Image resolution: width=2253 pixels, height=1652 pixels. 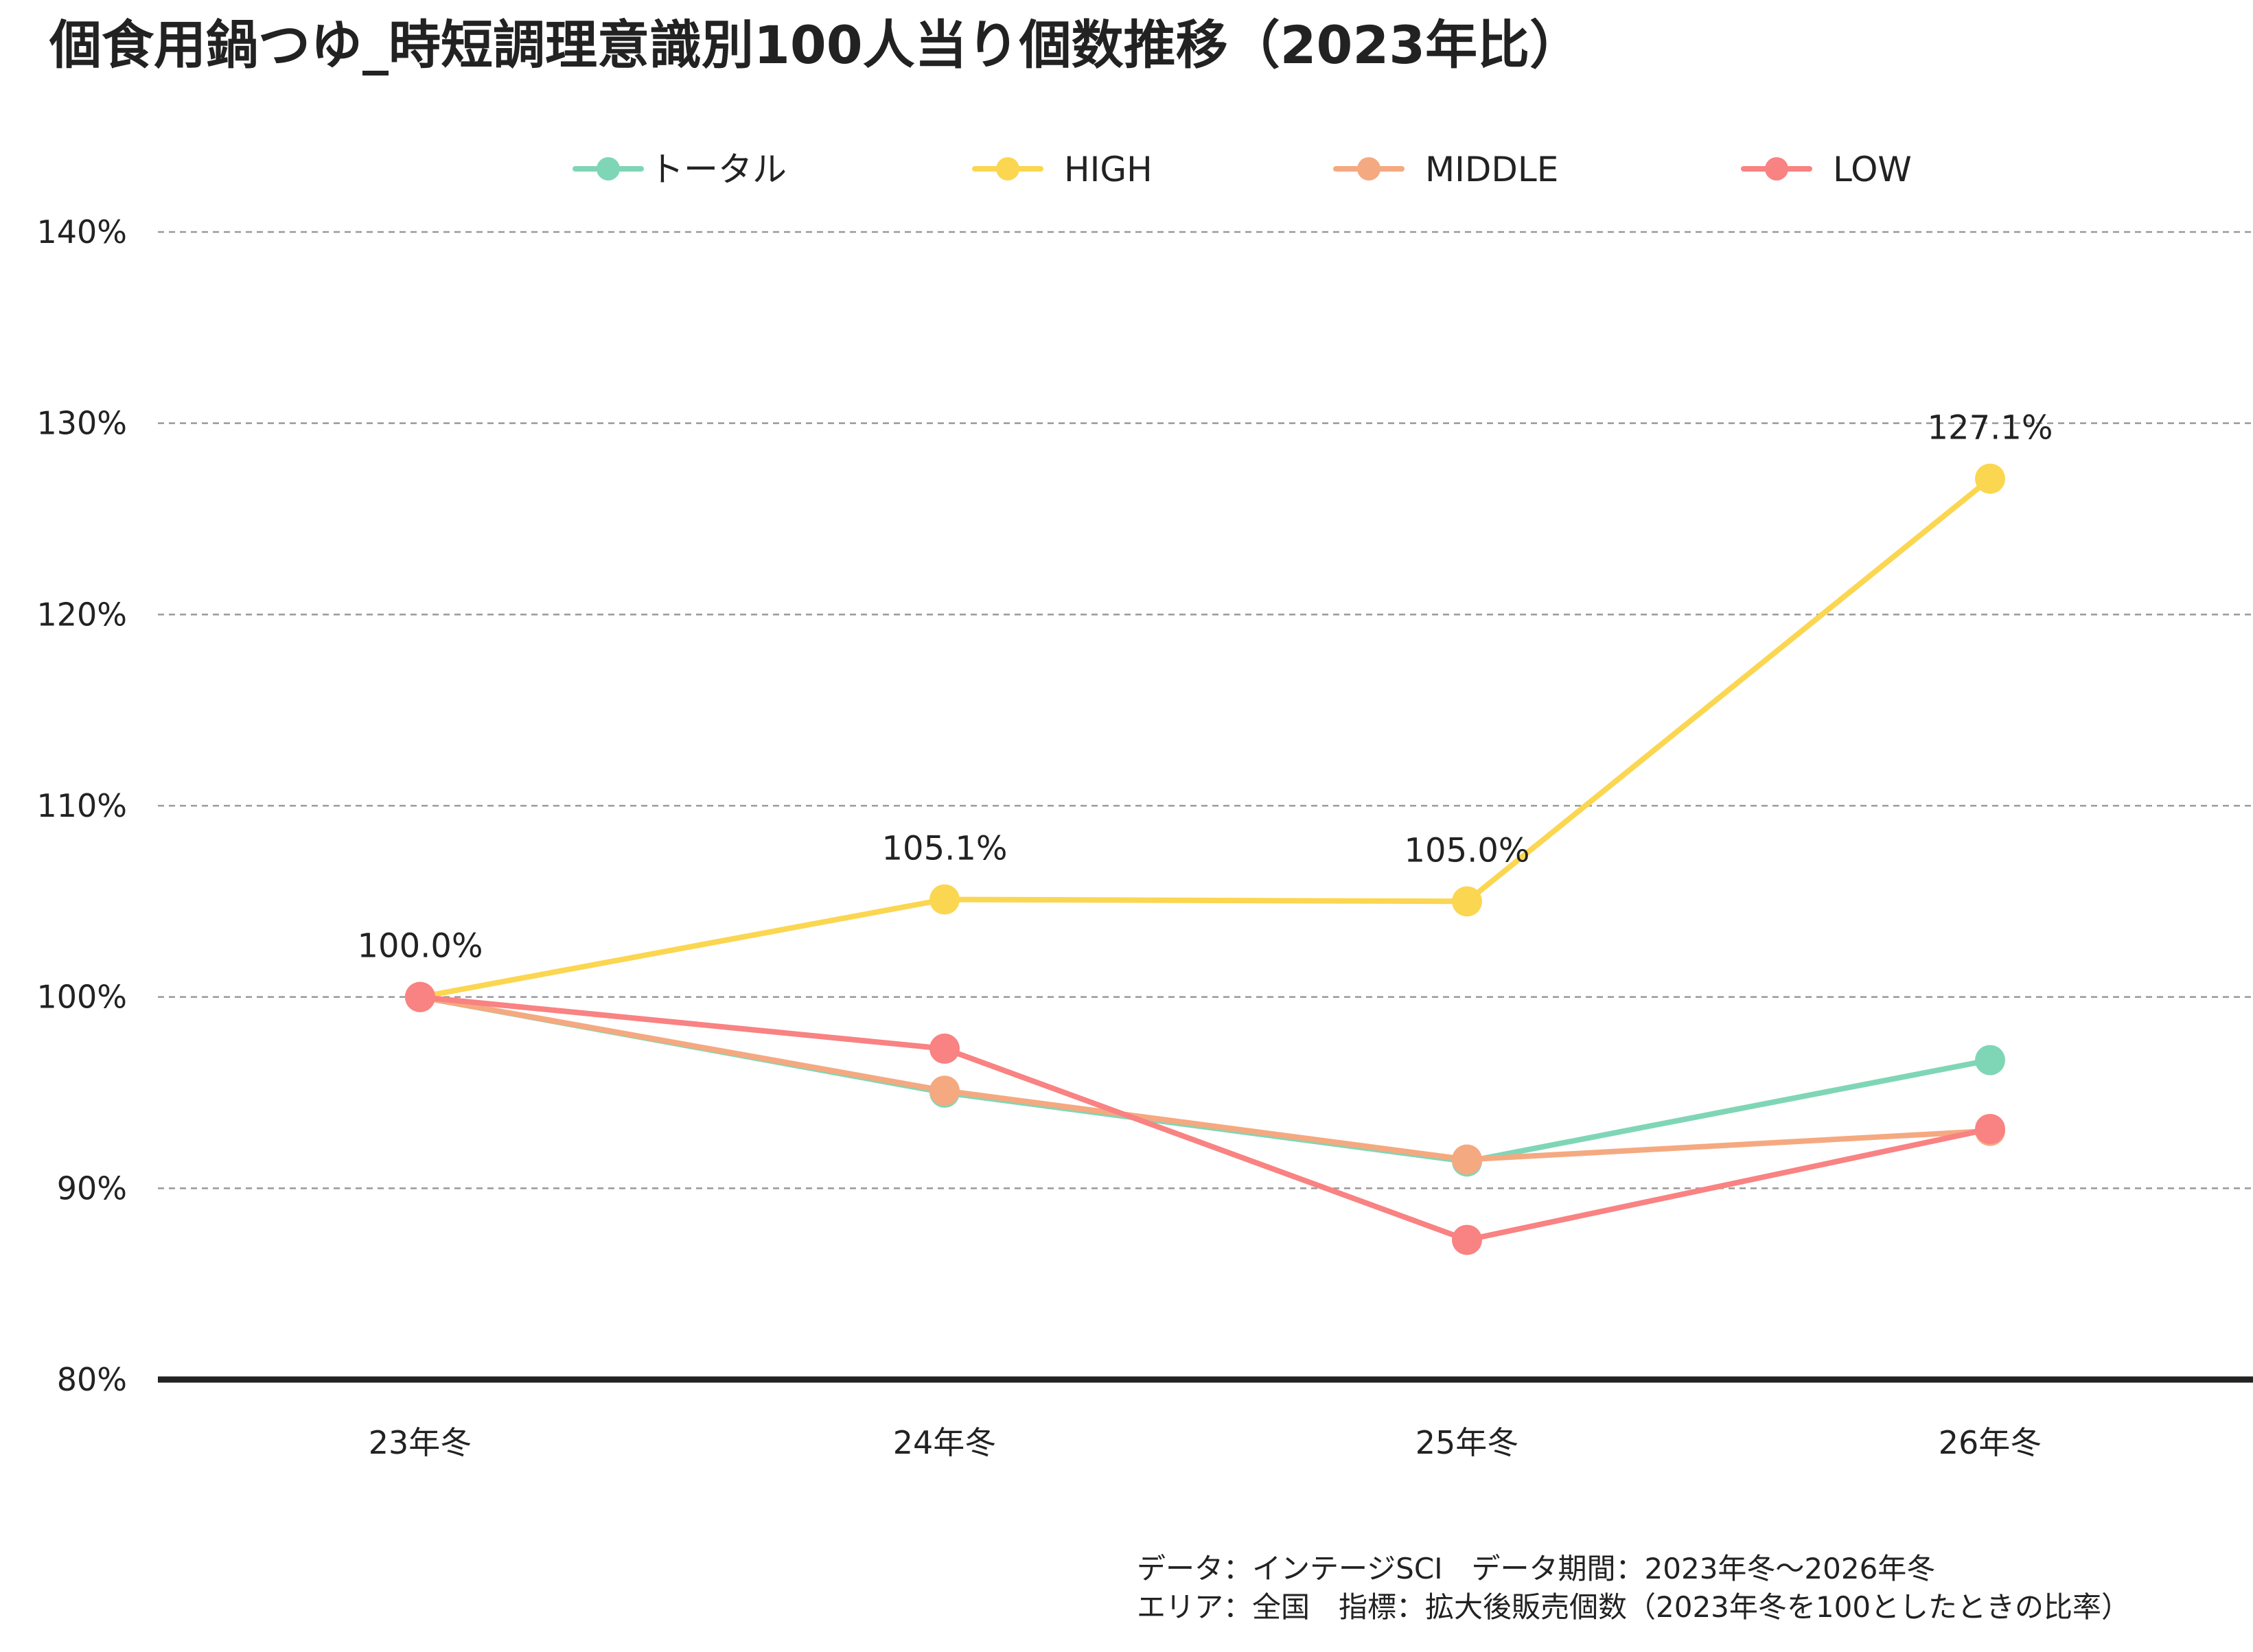 What do you see at coordinates (945, 1442) in the screenshot?
I see `x-tick-label: 24年冬` at bounding box center [945, 1442].